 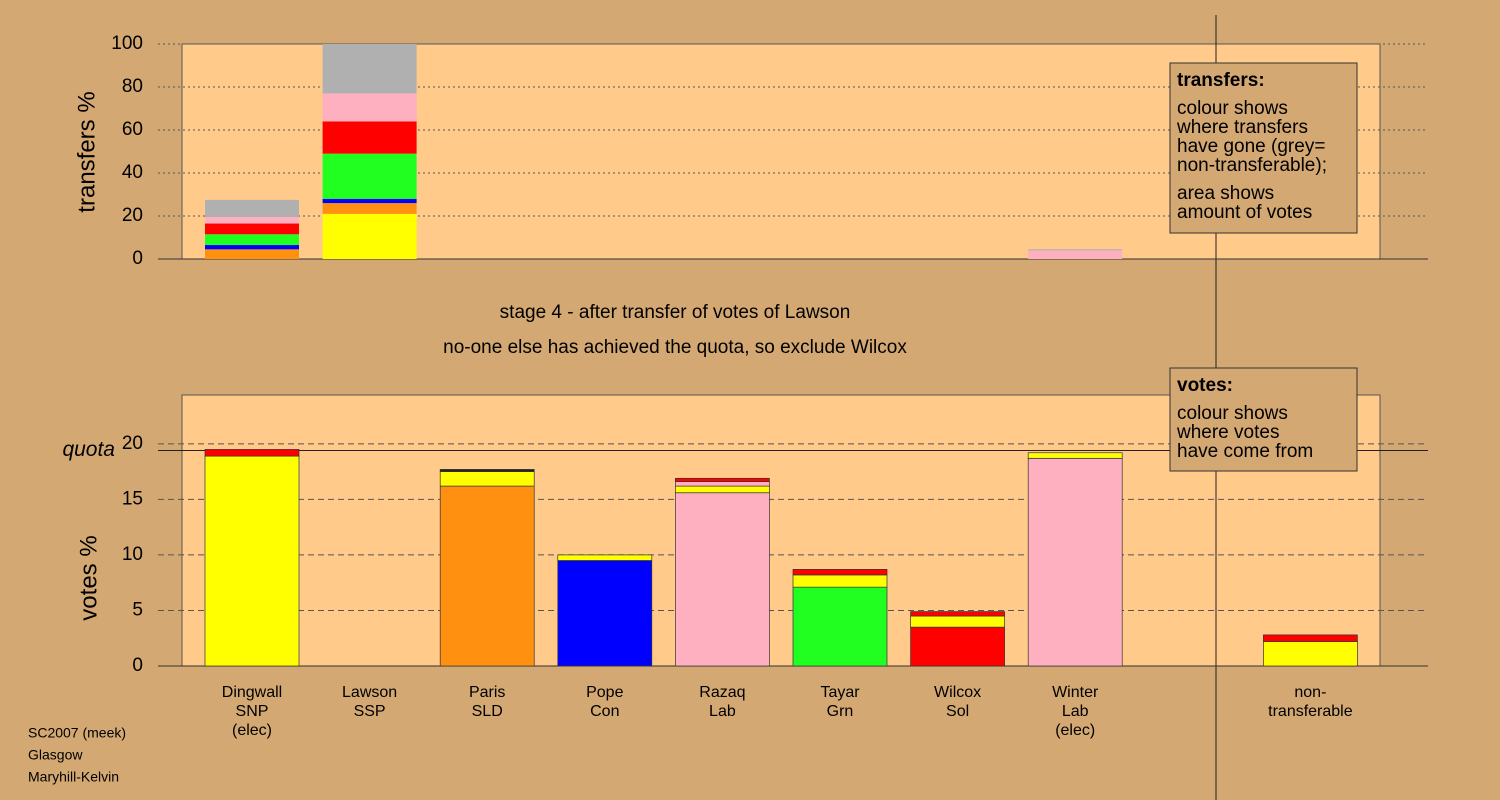 I want to click on x-tick-label: Wilcox, so click(x=957, y=692).